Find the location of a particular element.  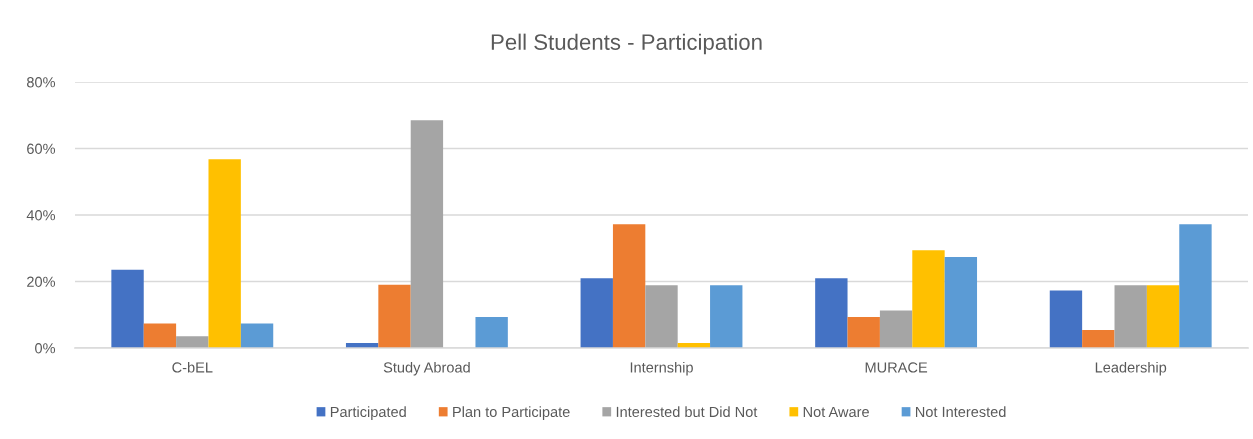

legend-label: Interested but Did Not is located at coordinates (687, 412).